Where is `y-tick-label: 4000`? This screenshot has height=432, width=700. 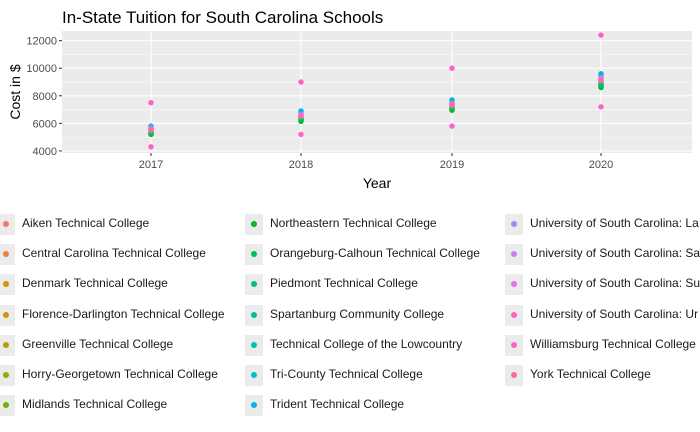
y-tick-label: 4000 is located at coordinates (45, 152).